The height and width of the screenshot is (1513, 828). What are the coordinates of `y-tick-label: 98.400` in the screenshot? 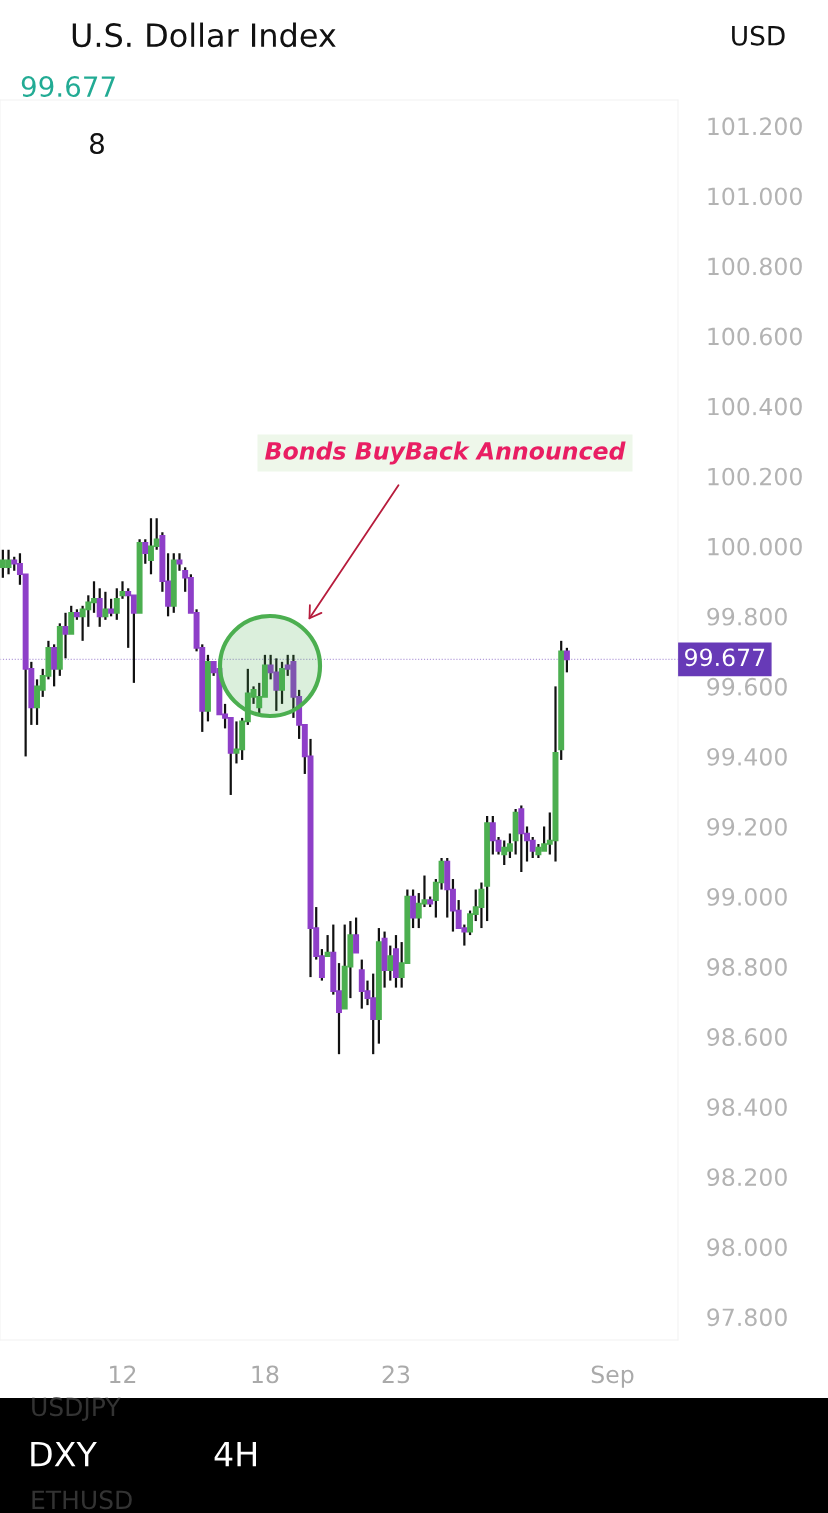 It's located at (747, 1107).